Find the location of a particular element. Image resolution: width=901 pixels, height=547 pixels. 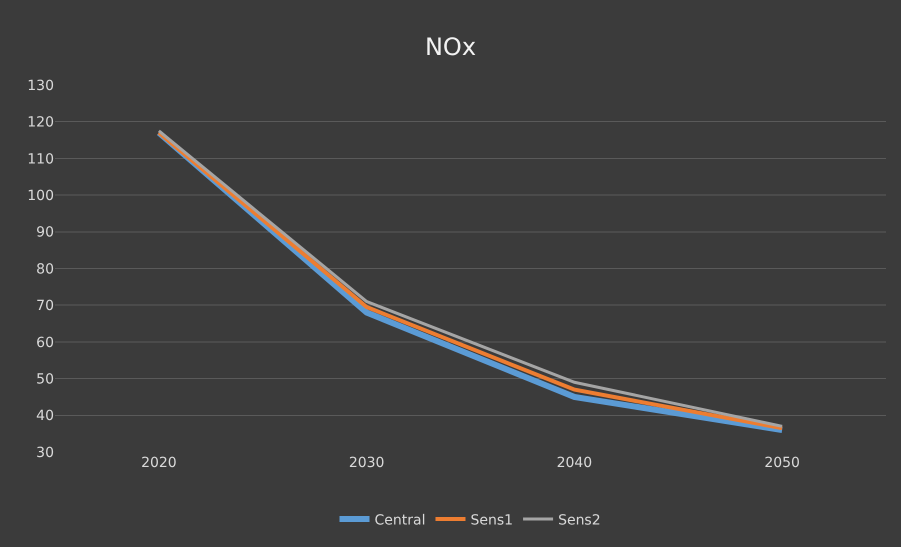

x-tick-label: 2020 is located at coordinates (159, 463).